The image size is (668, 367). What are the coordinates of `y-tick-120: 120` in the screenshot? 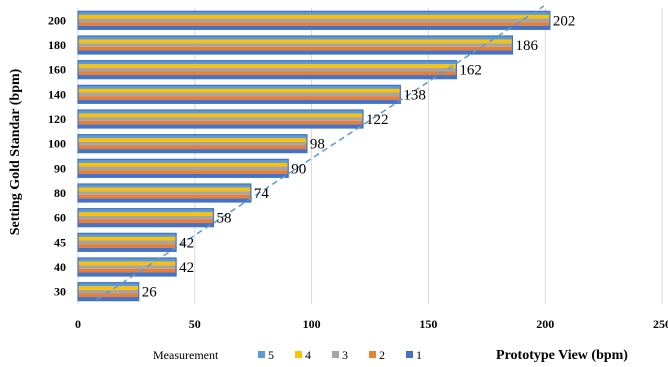 It's located at (57, 119).